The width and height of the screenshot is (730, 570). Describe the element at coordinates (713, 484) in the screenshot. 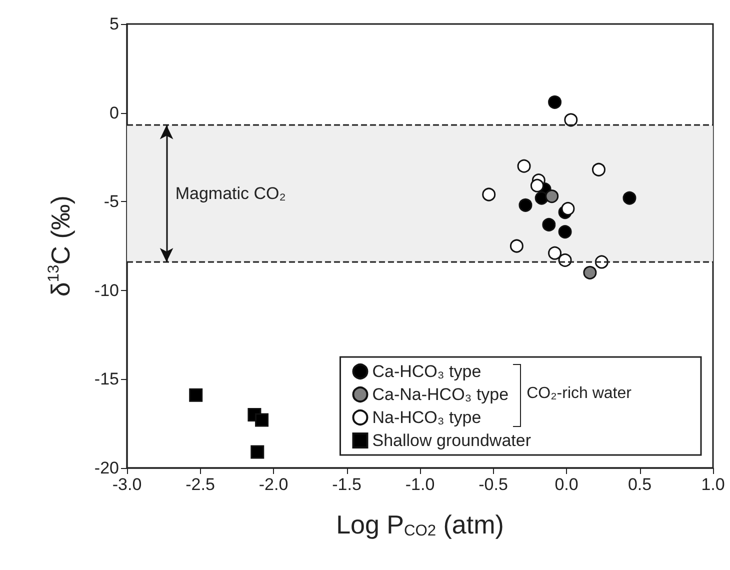

I see `x-tick-label: 1.0` at that location.